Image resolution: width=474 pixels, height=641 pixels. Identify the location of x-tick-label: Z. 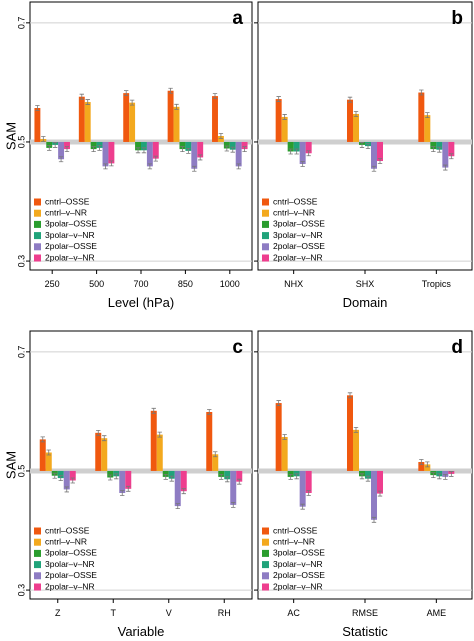
(58, 613).